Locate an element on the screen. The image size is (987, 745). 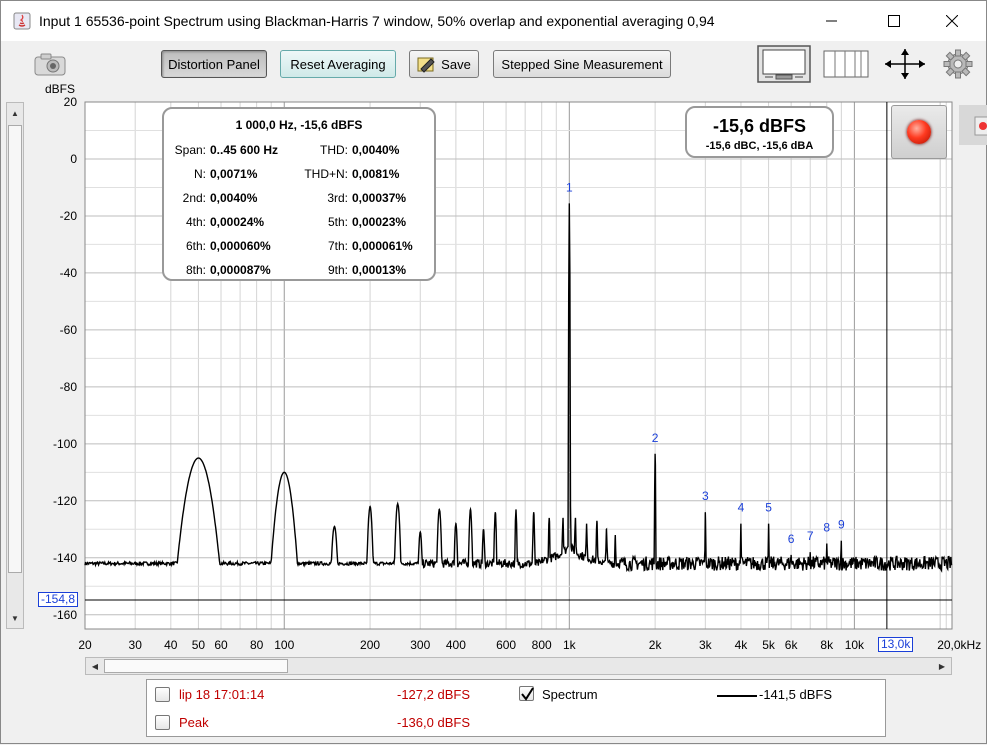
x-tick-label: 600 is located at coordinates (506, 645).